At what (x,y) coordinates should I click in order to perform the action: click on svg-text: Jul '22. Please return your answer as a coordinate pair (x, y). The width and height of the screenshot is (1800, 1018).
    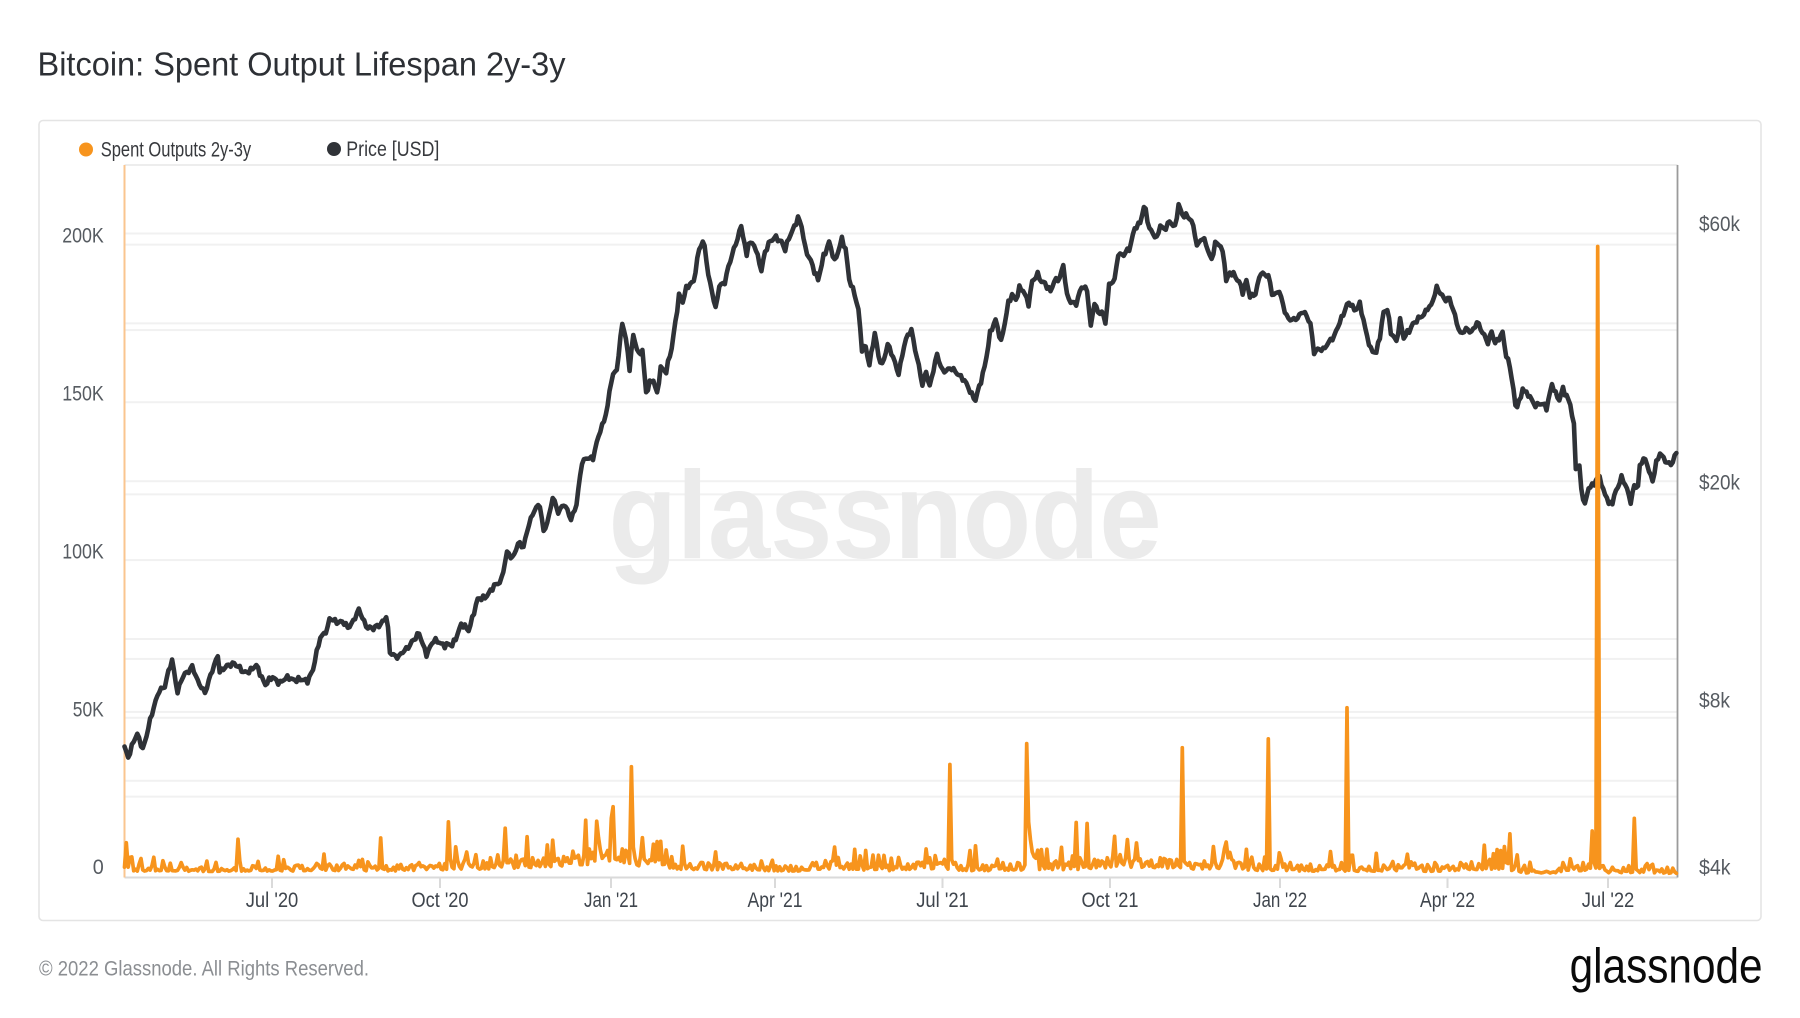
    Looking at the image, I should click on (1608, 900).